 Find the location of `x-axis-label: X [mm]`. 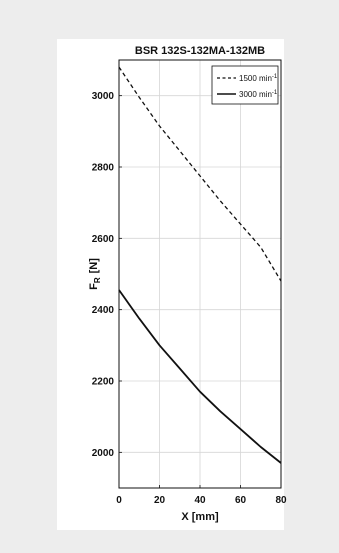

x-axis-label: X [mm] is located at coordinates (200, 517).